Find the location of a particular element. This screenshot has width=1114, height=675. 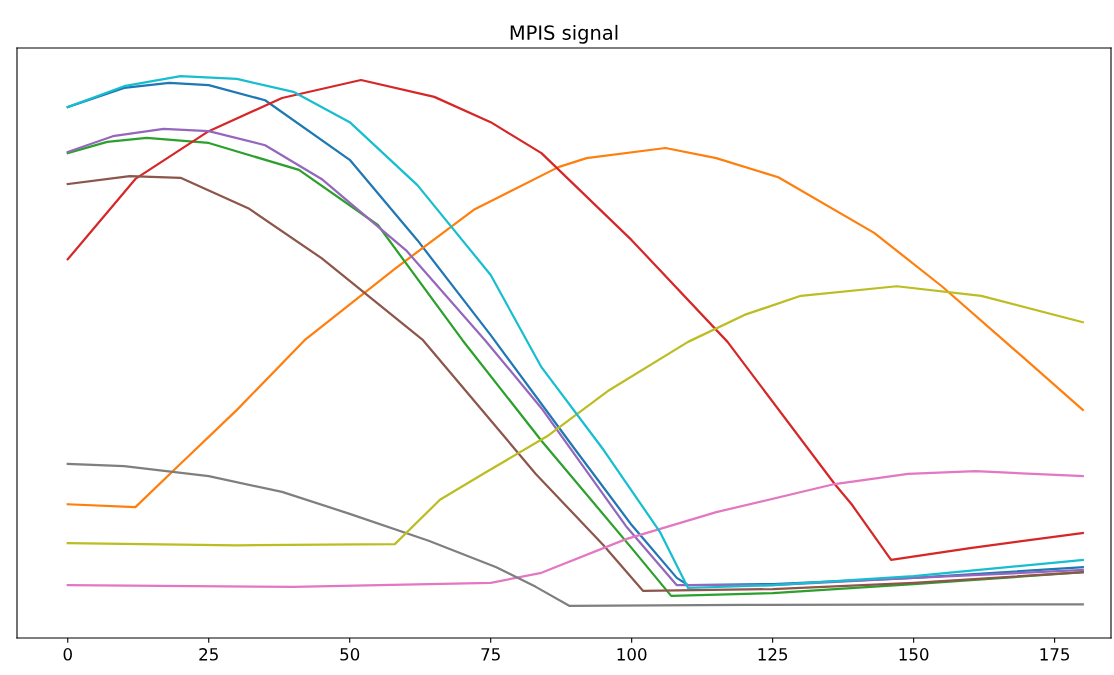

x-tick-label: 100 is located at coordinates (632, 654).